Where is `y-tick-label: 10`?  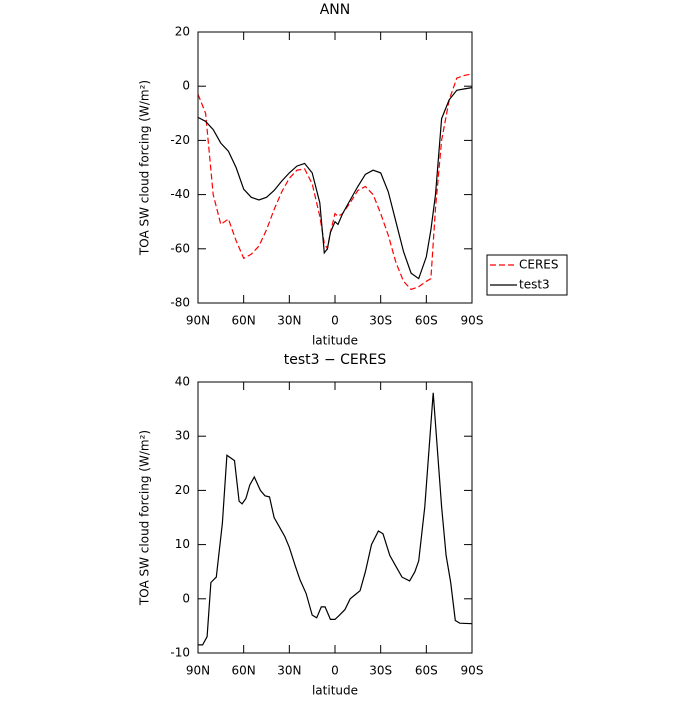 y-tick-label: 10 is located at coordinates (182, 544).